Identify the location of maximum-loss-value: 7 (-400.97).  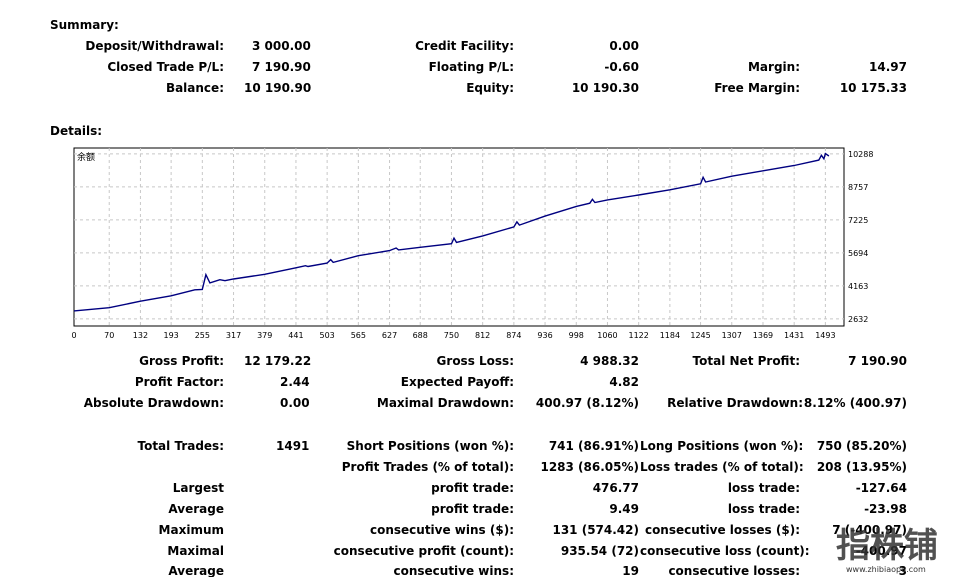
(869, 530).